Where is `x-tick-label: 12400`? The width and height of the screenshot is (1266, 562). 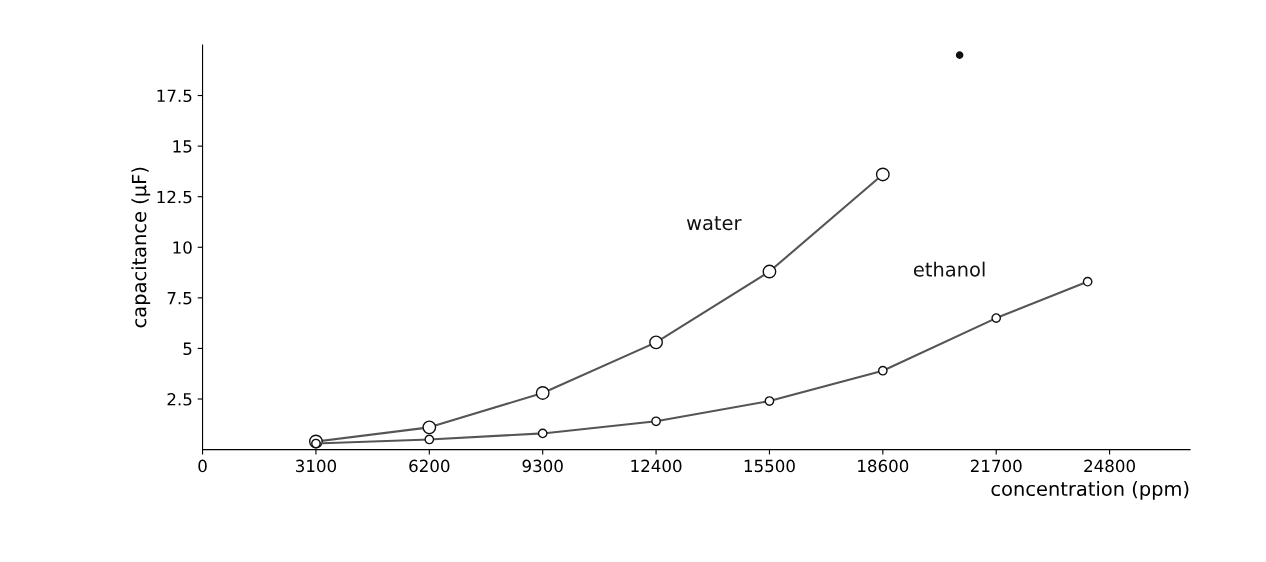 x-tick-label: 12400 is located at coordinates (656, 466).